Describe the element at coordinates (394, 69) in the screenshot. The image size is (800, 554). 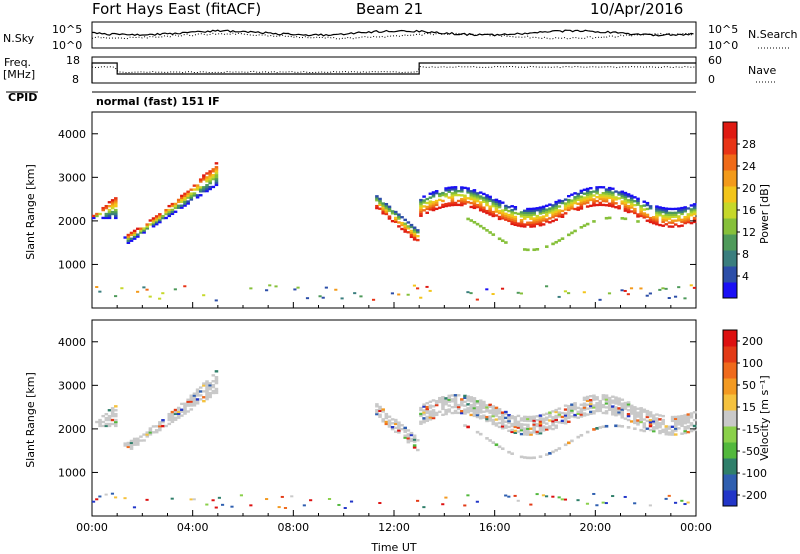
I see `nave-trace` at that location.